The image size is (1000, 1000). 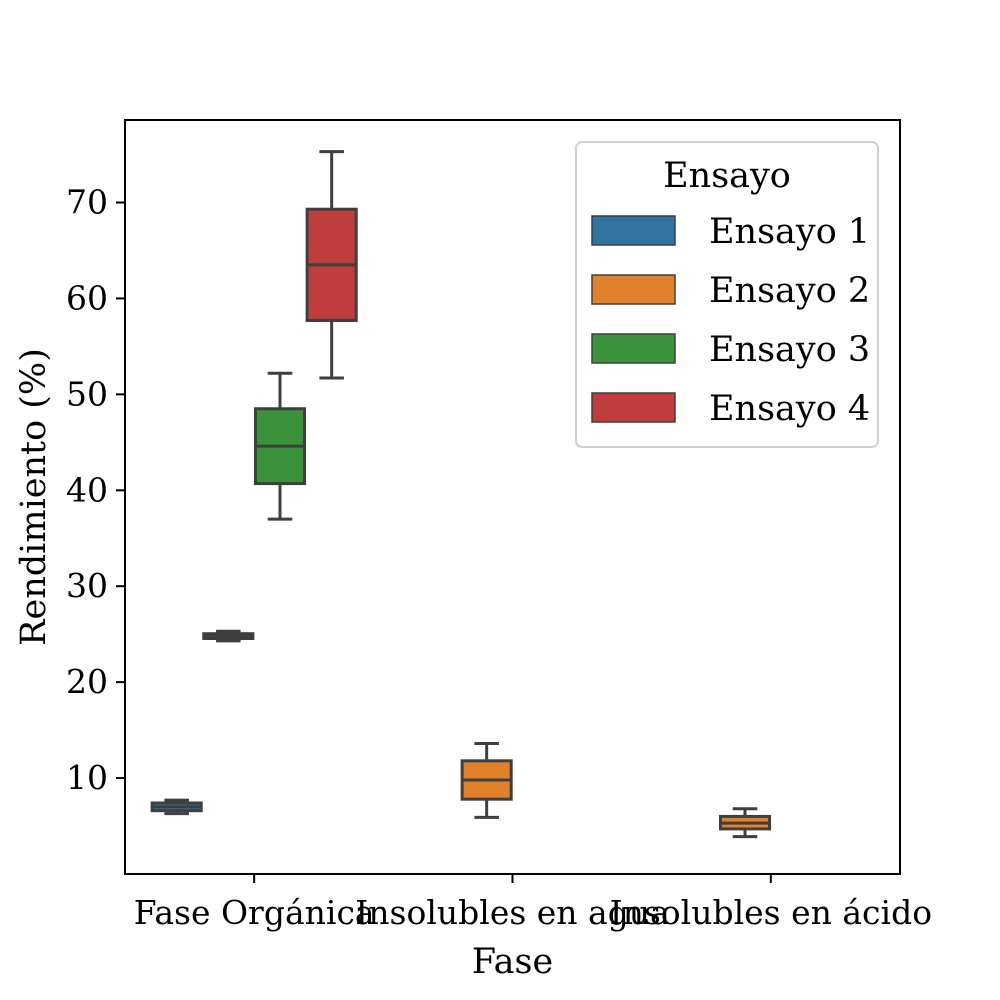 What do you see at coordinates (789, 232) in the screenshot?
I see `legend-label: Ensayo 1` at bounding box center [789, 232].